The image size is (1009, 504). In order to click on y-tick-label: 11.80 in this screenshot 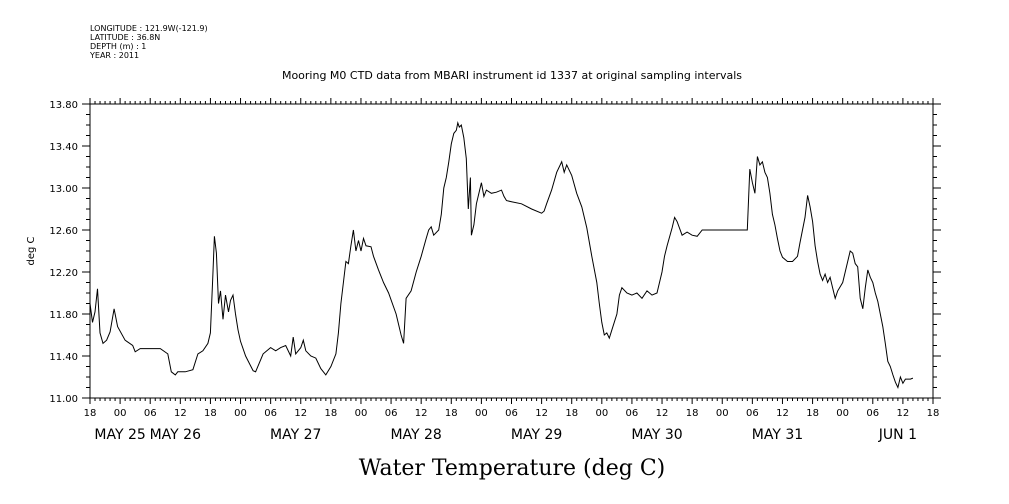, I will do `click(63, 315)`.